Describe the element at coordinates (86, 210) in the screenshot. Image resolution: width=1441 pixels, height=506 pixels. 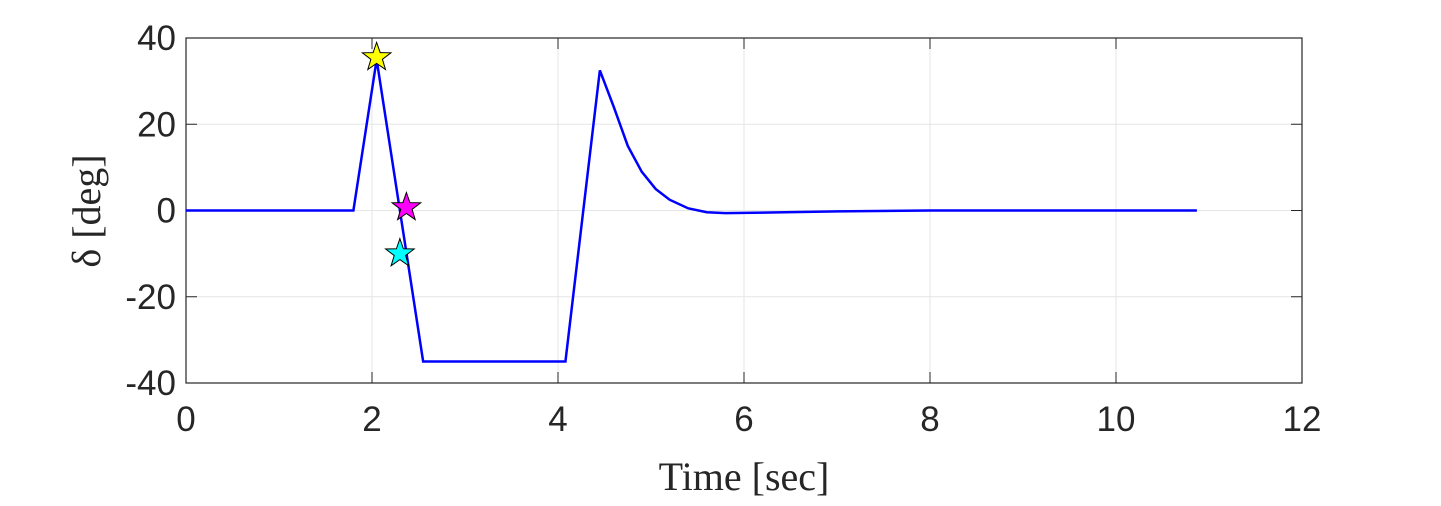
I see `y-axis-label: δ [deg]` at that location.